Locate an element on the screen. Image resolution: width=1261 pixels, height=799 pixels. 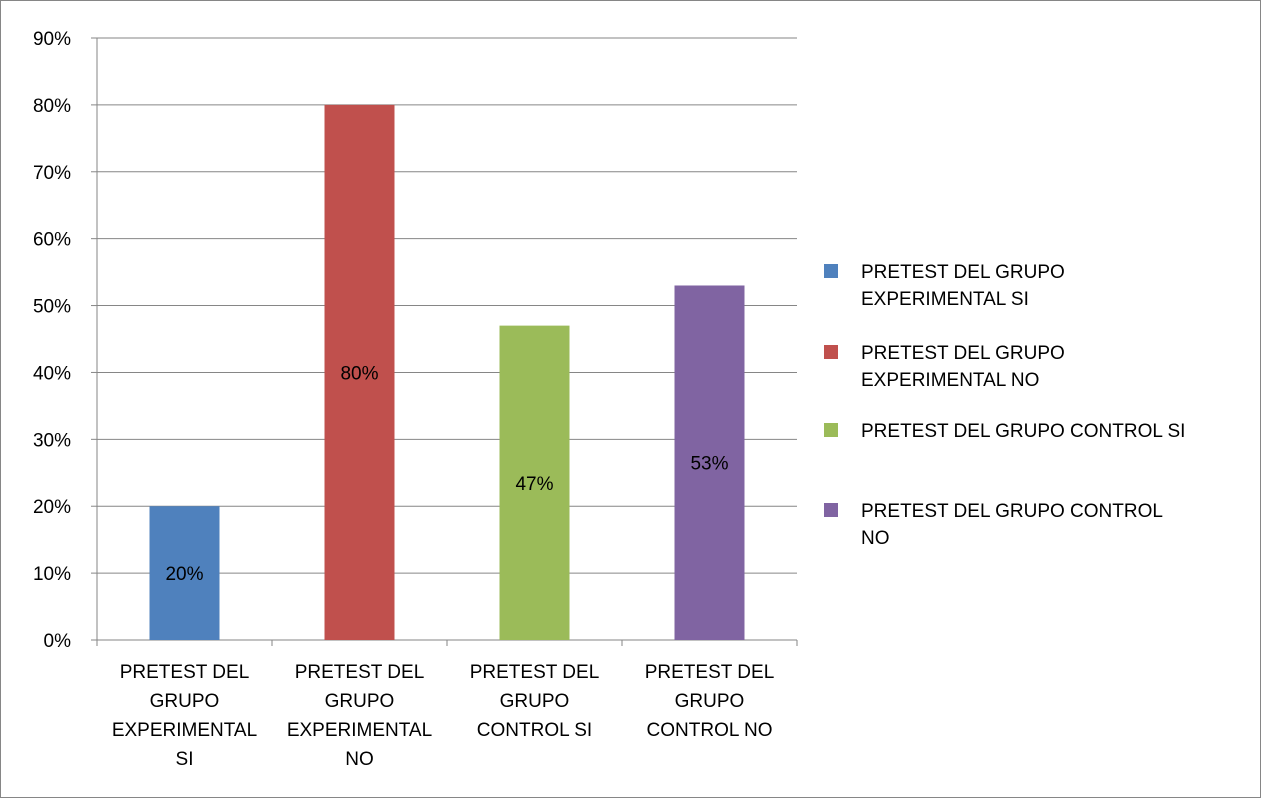
x-category-label-line: NO is located at coordinates (359, 759).